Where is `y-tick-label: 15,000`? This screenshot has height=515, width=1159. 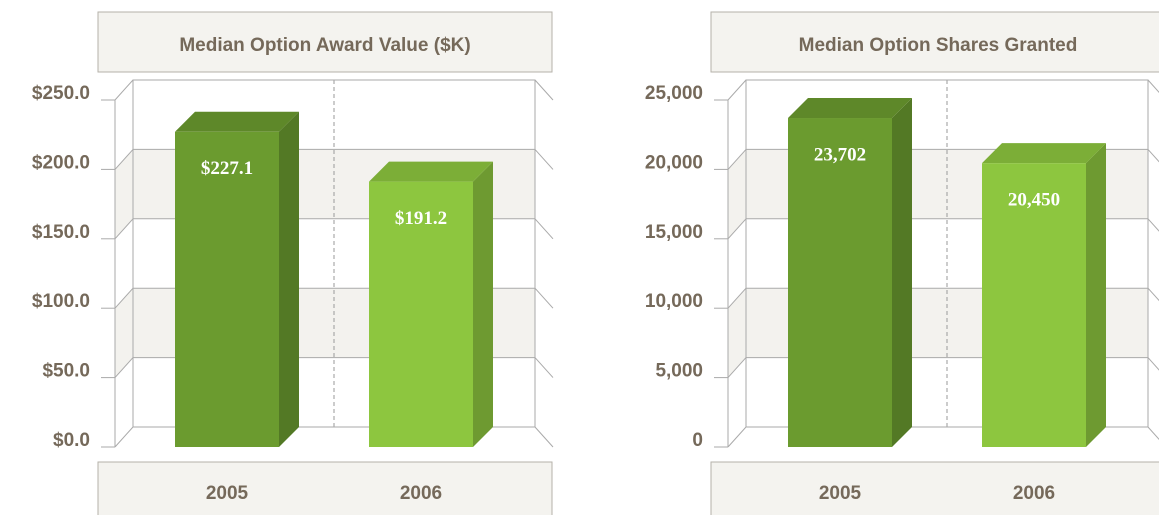
y-tick-label: 15,000 is located at coordinates (674, 232).